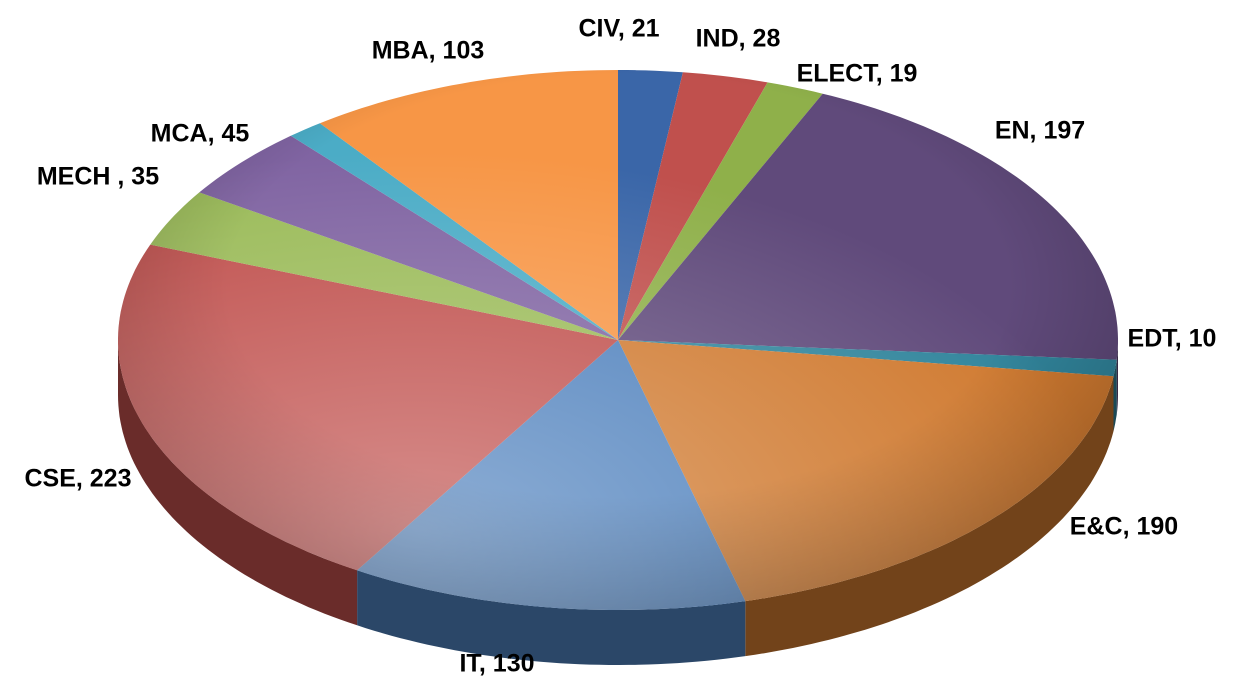  I want to click on data-label: MECH , 35, so click(98, 177).